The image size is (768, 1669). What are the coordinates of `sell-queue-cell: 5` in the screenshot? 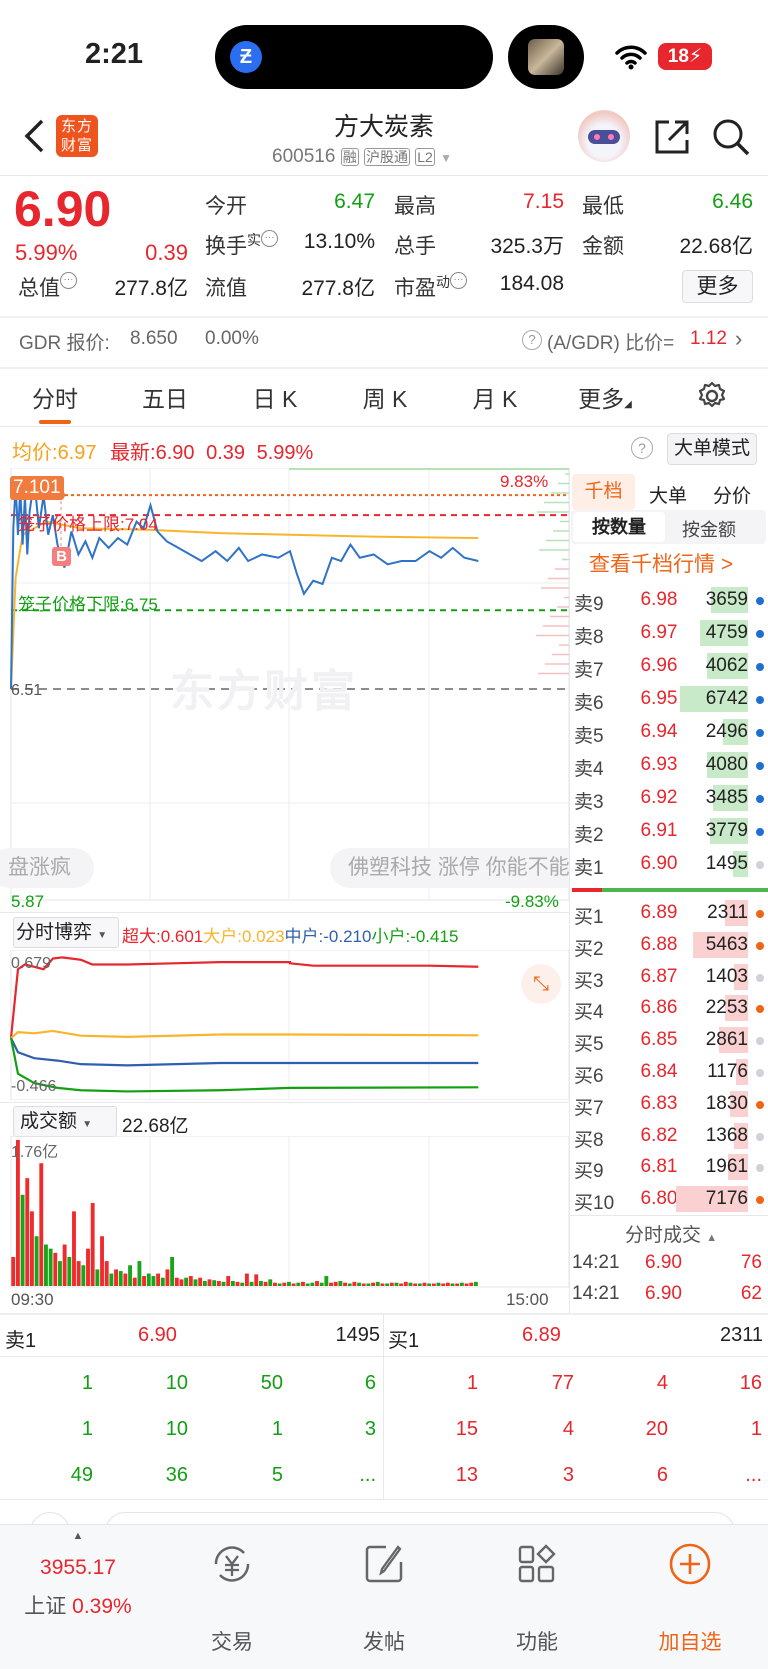 It's located at (277, 1475).